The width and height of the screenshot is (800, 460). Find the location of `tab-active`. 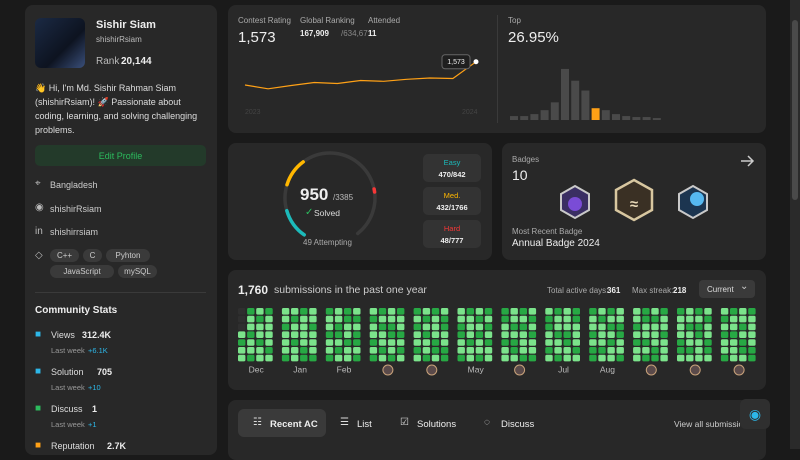

tab-active is located at coordinates (282, 423).